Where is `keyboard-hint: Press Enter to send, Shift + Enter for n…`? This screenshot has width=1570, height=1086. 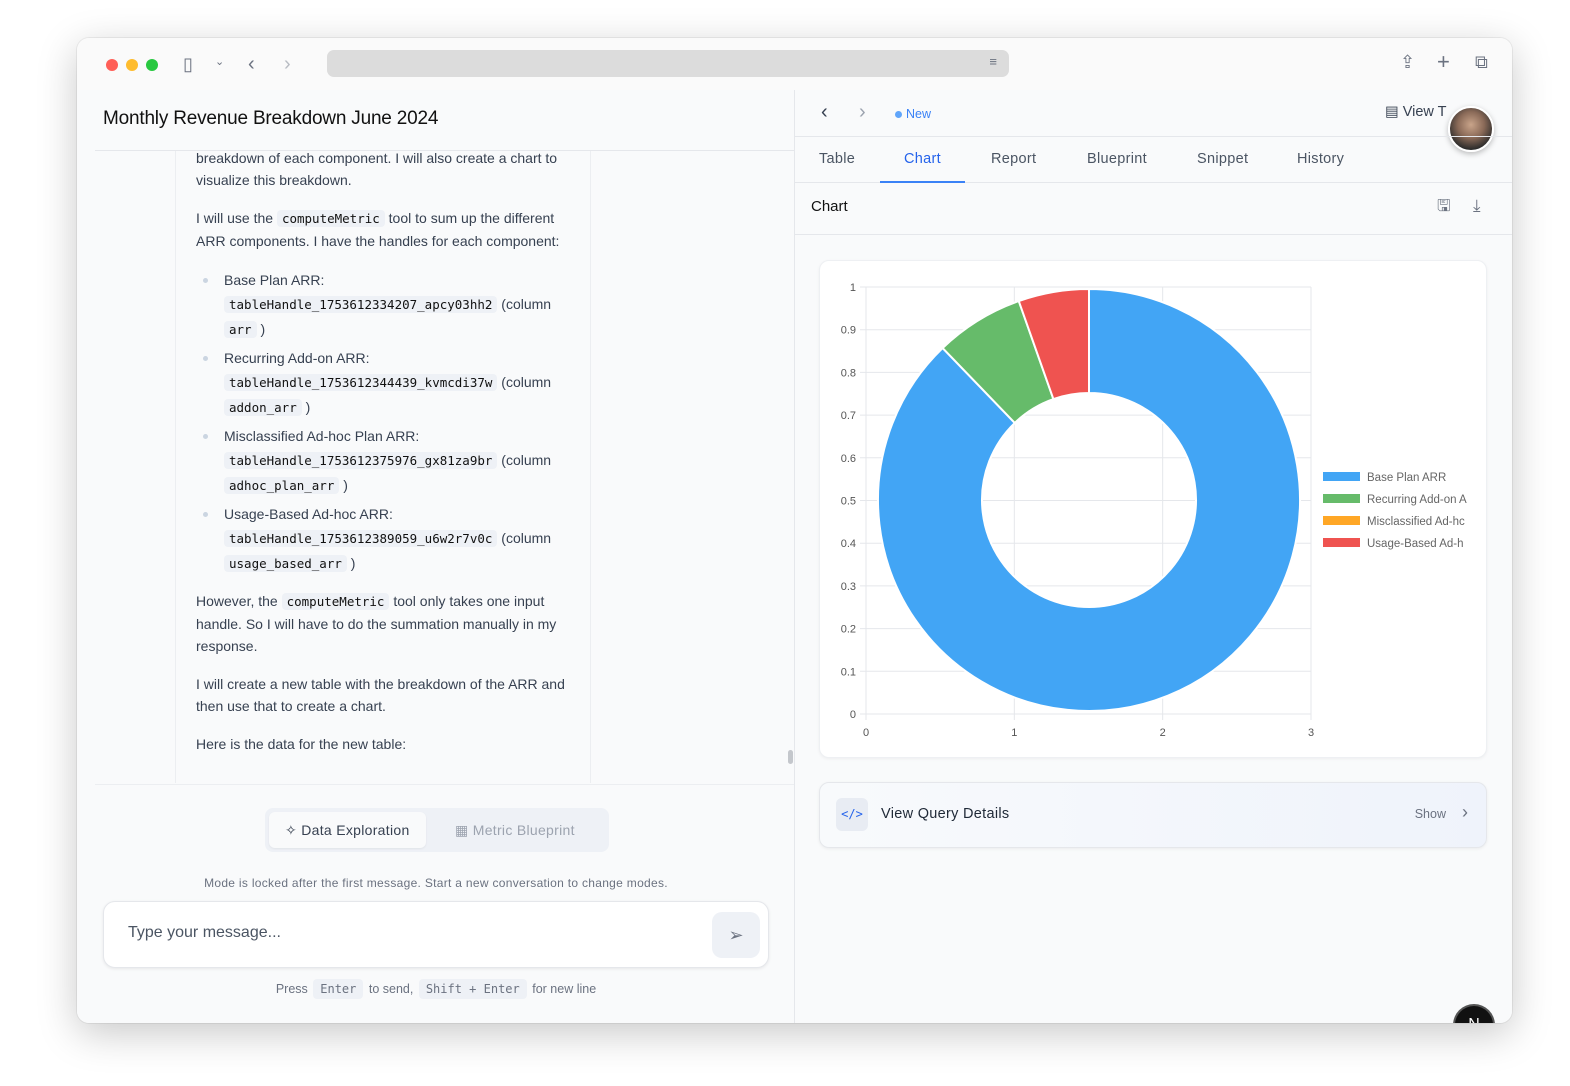
keyboard-hint: Press Enter to send, Shift + Enter for n… is located at coordinates (436, 989).